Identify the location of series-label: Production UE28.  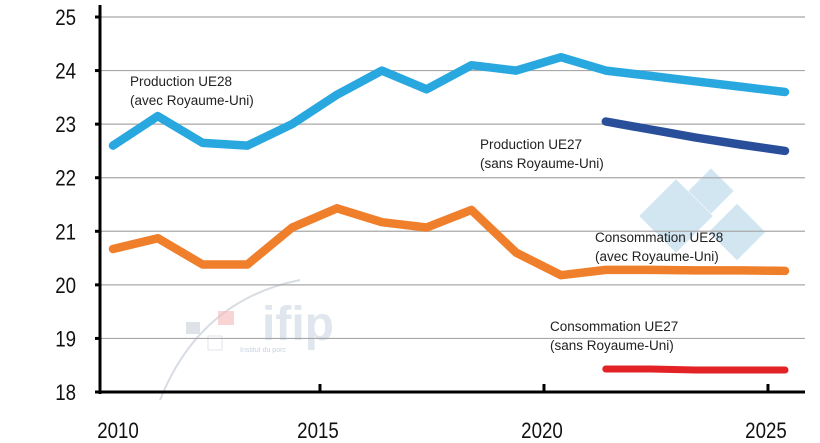
(181, 81).